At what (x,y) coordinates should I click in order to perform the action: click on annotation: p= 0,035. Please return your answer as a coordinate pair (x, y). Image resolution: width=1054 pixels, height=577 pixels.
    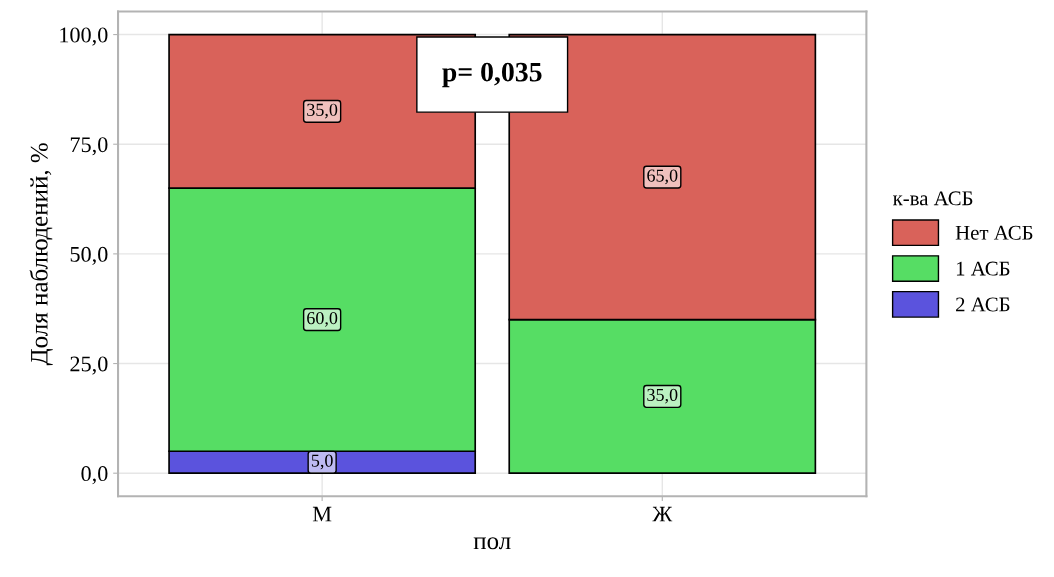
    Looking at the image, I should click on (492, 75).